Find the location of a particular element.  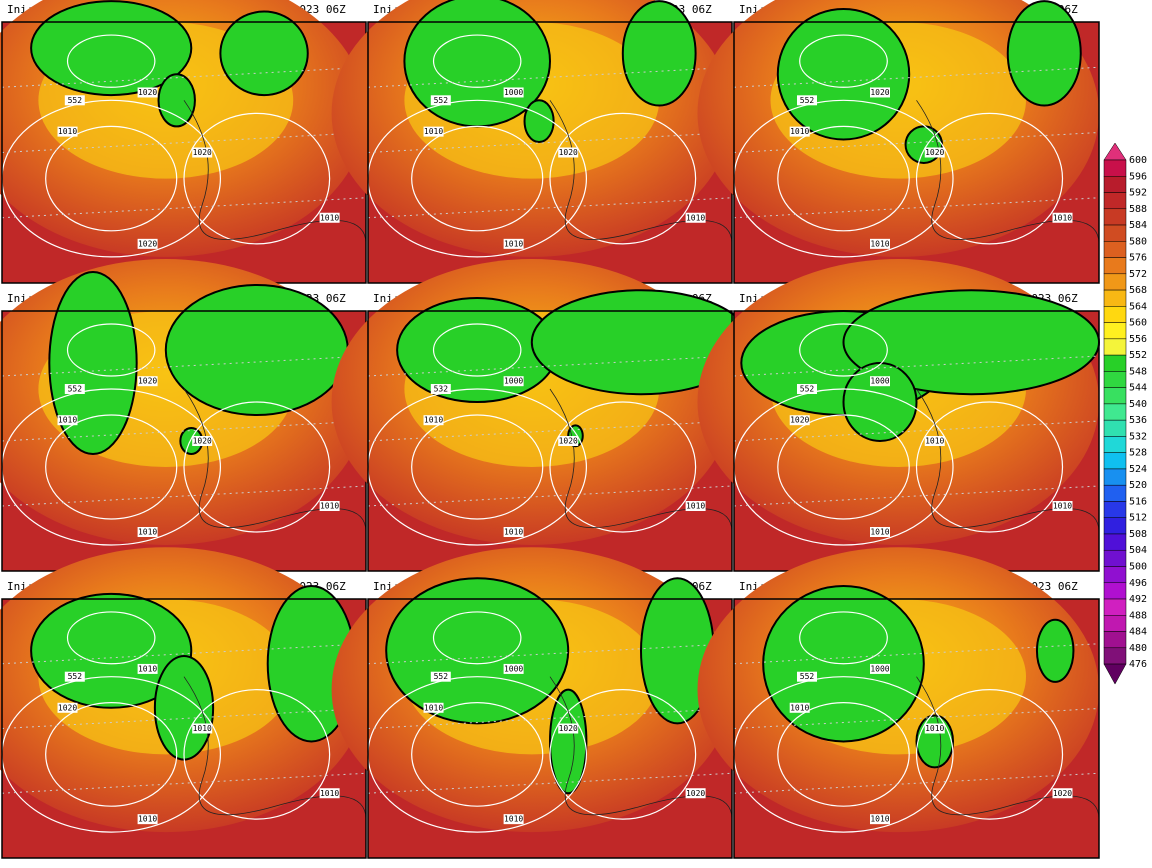

colorbar-label: 484 is located at coordinates (1138, 632).